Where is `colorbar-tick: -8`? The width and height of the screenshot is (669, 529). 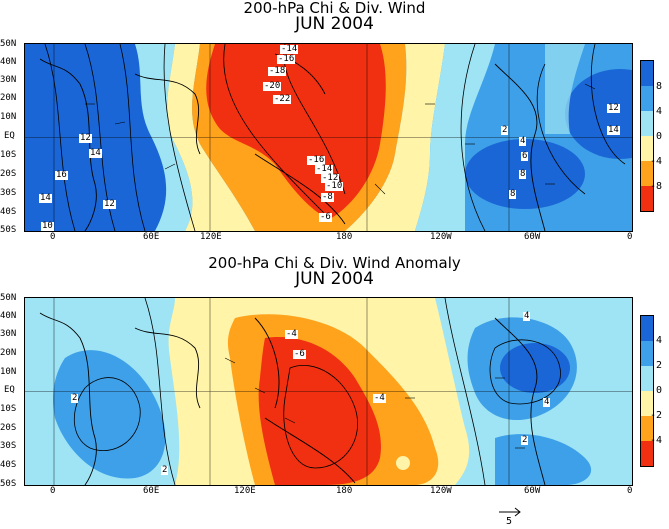
colorbar-tick: -8 is located at coordinates (656, 186).